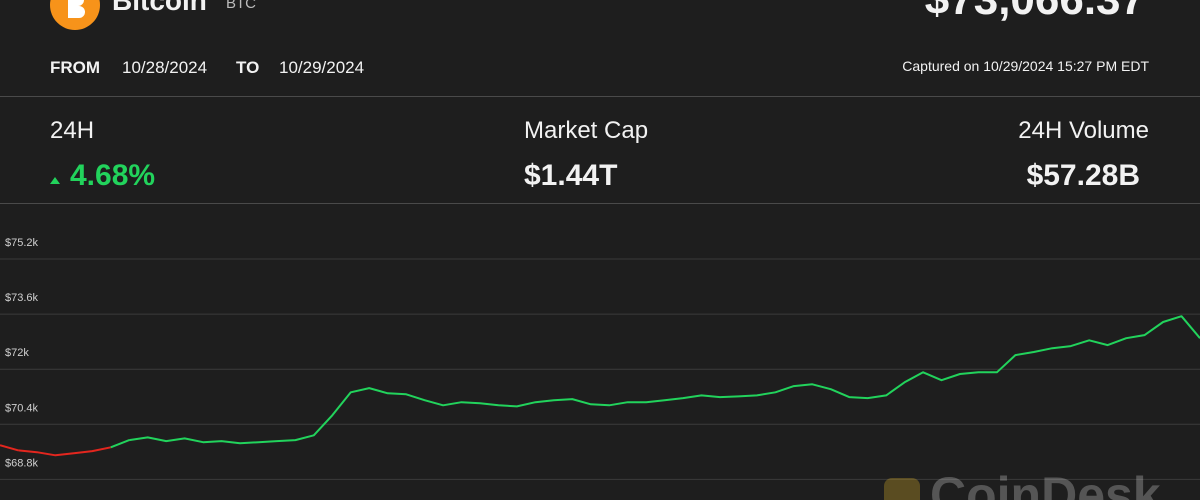 Image resolution: width=1200 pixels, height=500 pixels. Describe the element at coordinates (321, 67) in the screenshot. I see `to-date: 10/29/2024` at that location.